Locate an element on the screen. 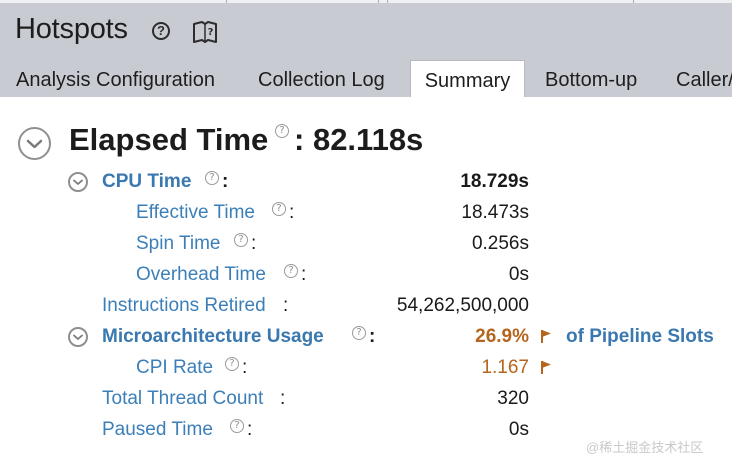  overhead-time-value: 0s is located at coordinates (518, 274).